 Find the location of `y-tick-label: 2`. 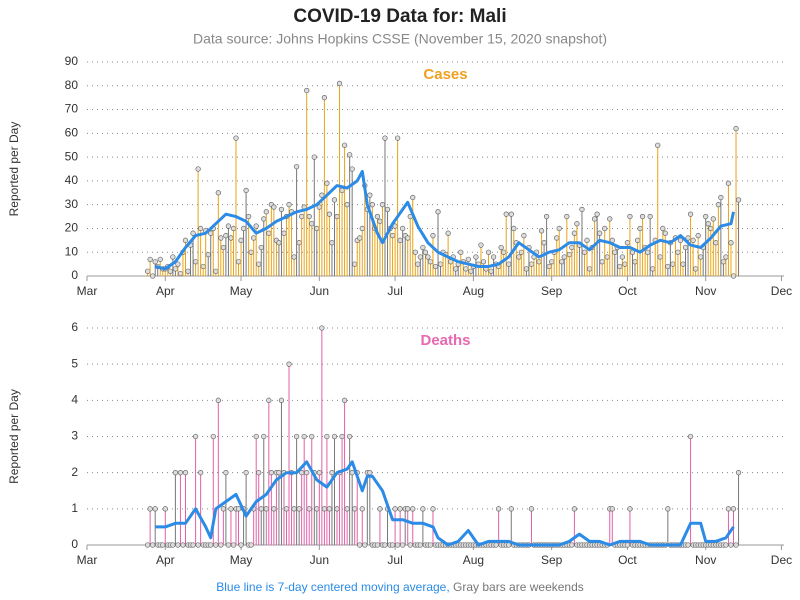

y-tick-label: 2 is located at coordinates (74, 472).